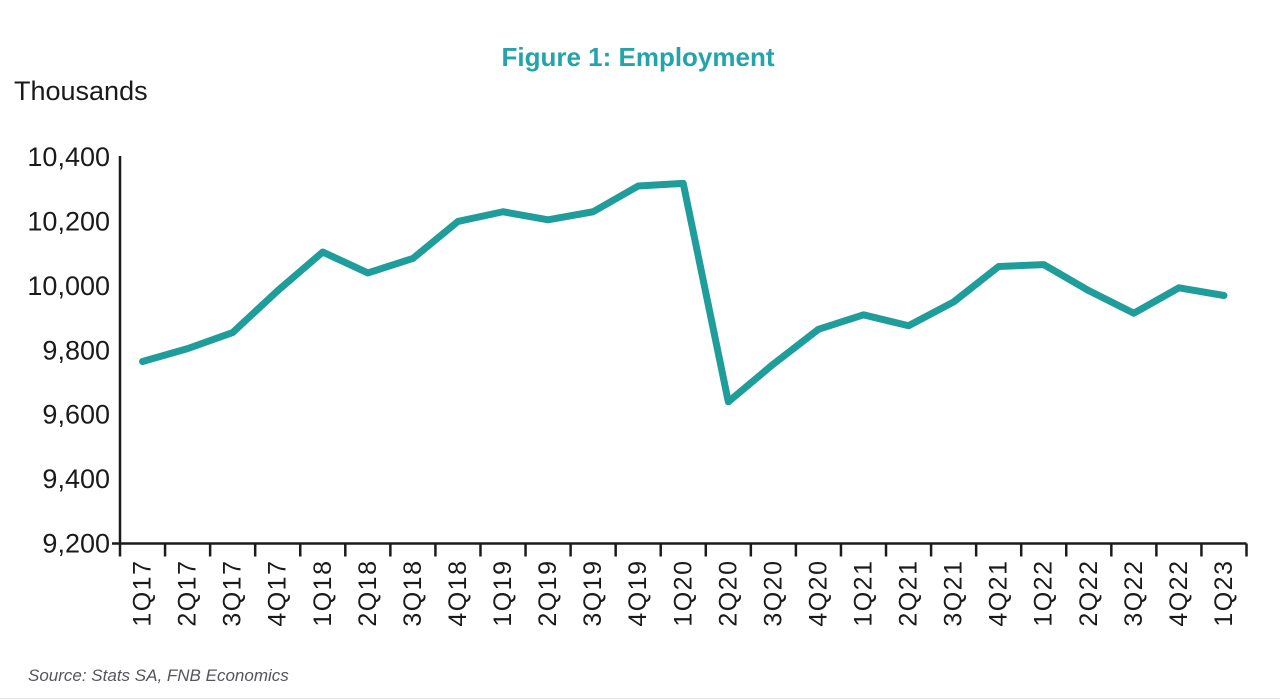  What do you see at coordinates (728, 593) in the screenshot?
I see `x-axis-tick-label: 2Q20` at bounding box center [728, 593].